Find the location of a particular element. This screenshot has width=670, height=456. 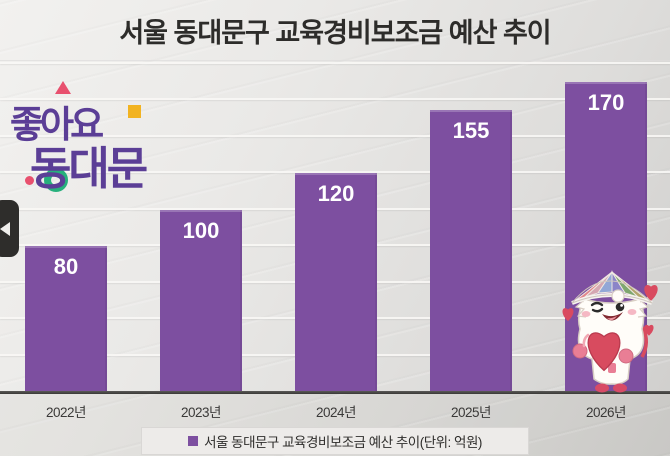

x-axis-label: 2025년 is located at coordinates (471, 412).